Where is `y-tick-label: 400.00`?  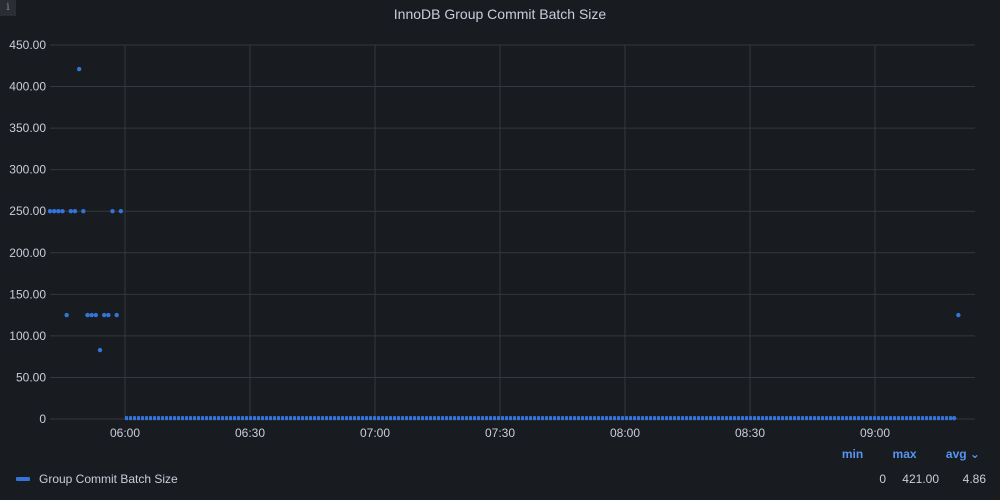 y-tick-label: 400.00 is located at coordinates (27, 87).